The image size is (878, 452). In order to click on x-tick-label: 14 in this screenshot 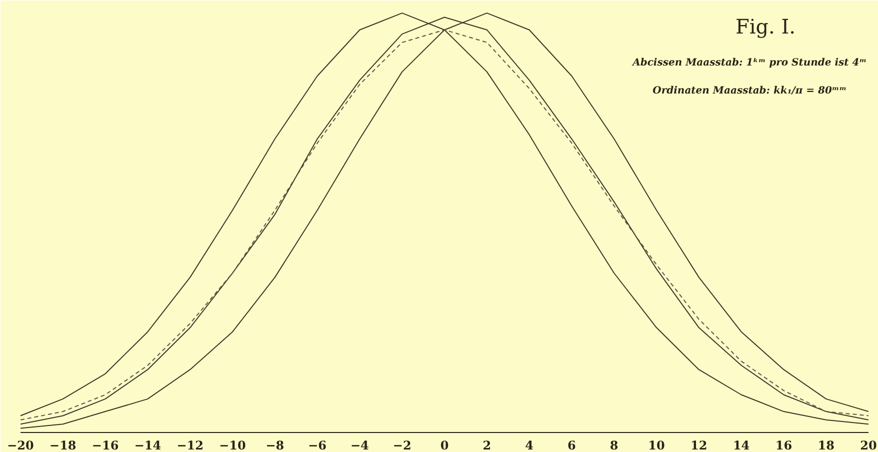, I will do `click(741, 445)`.